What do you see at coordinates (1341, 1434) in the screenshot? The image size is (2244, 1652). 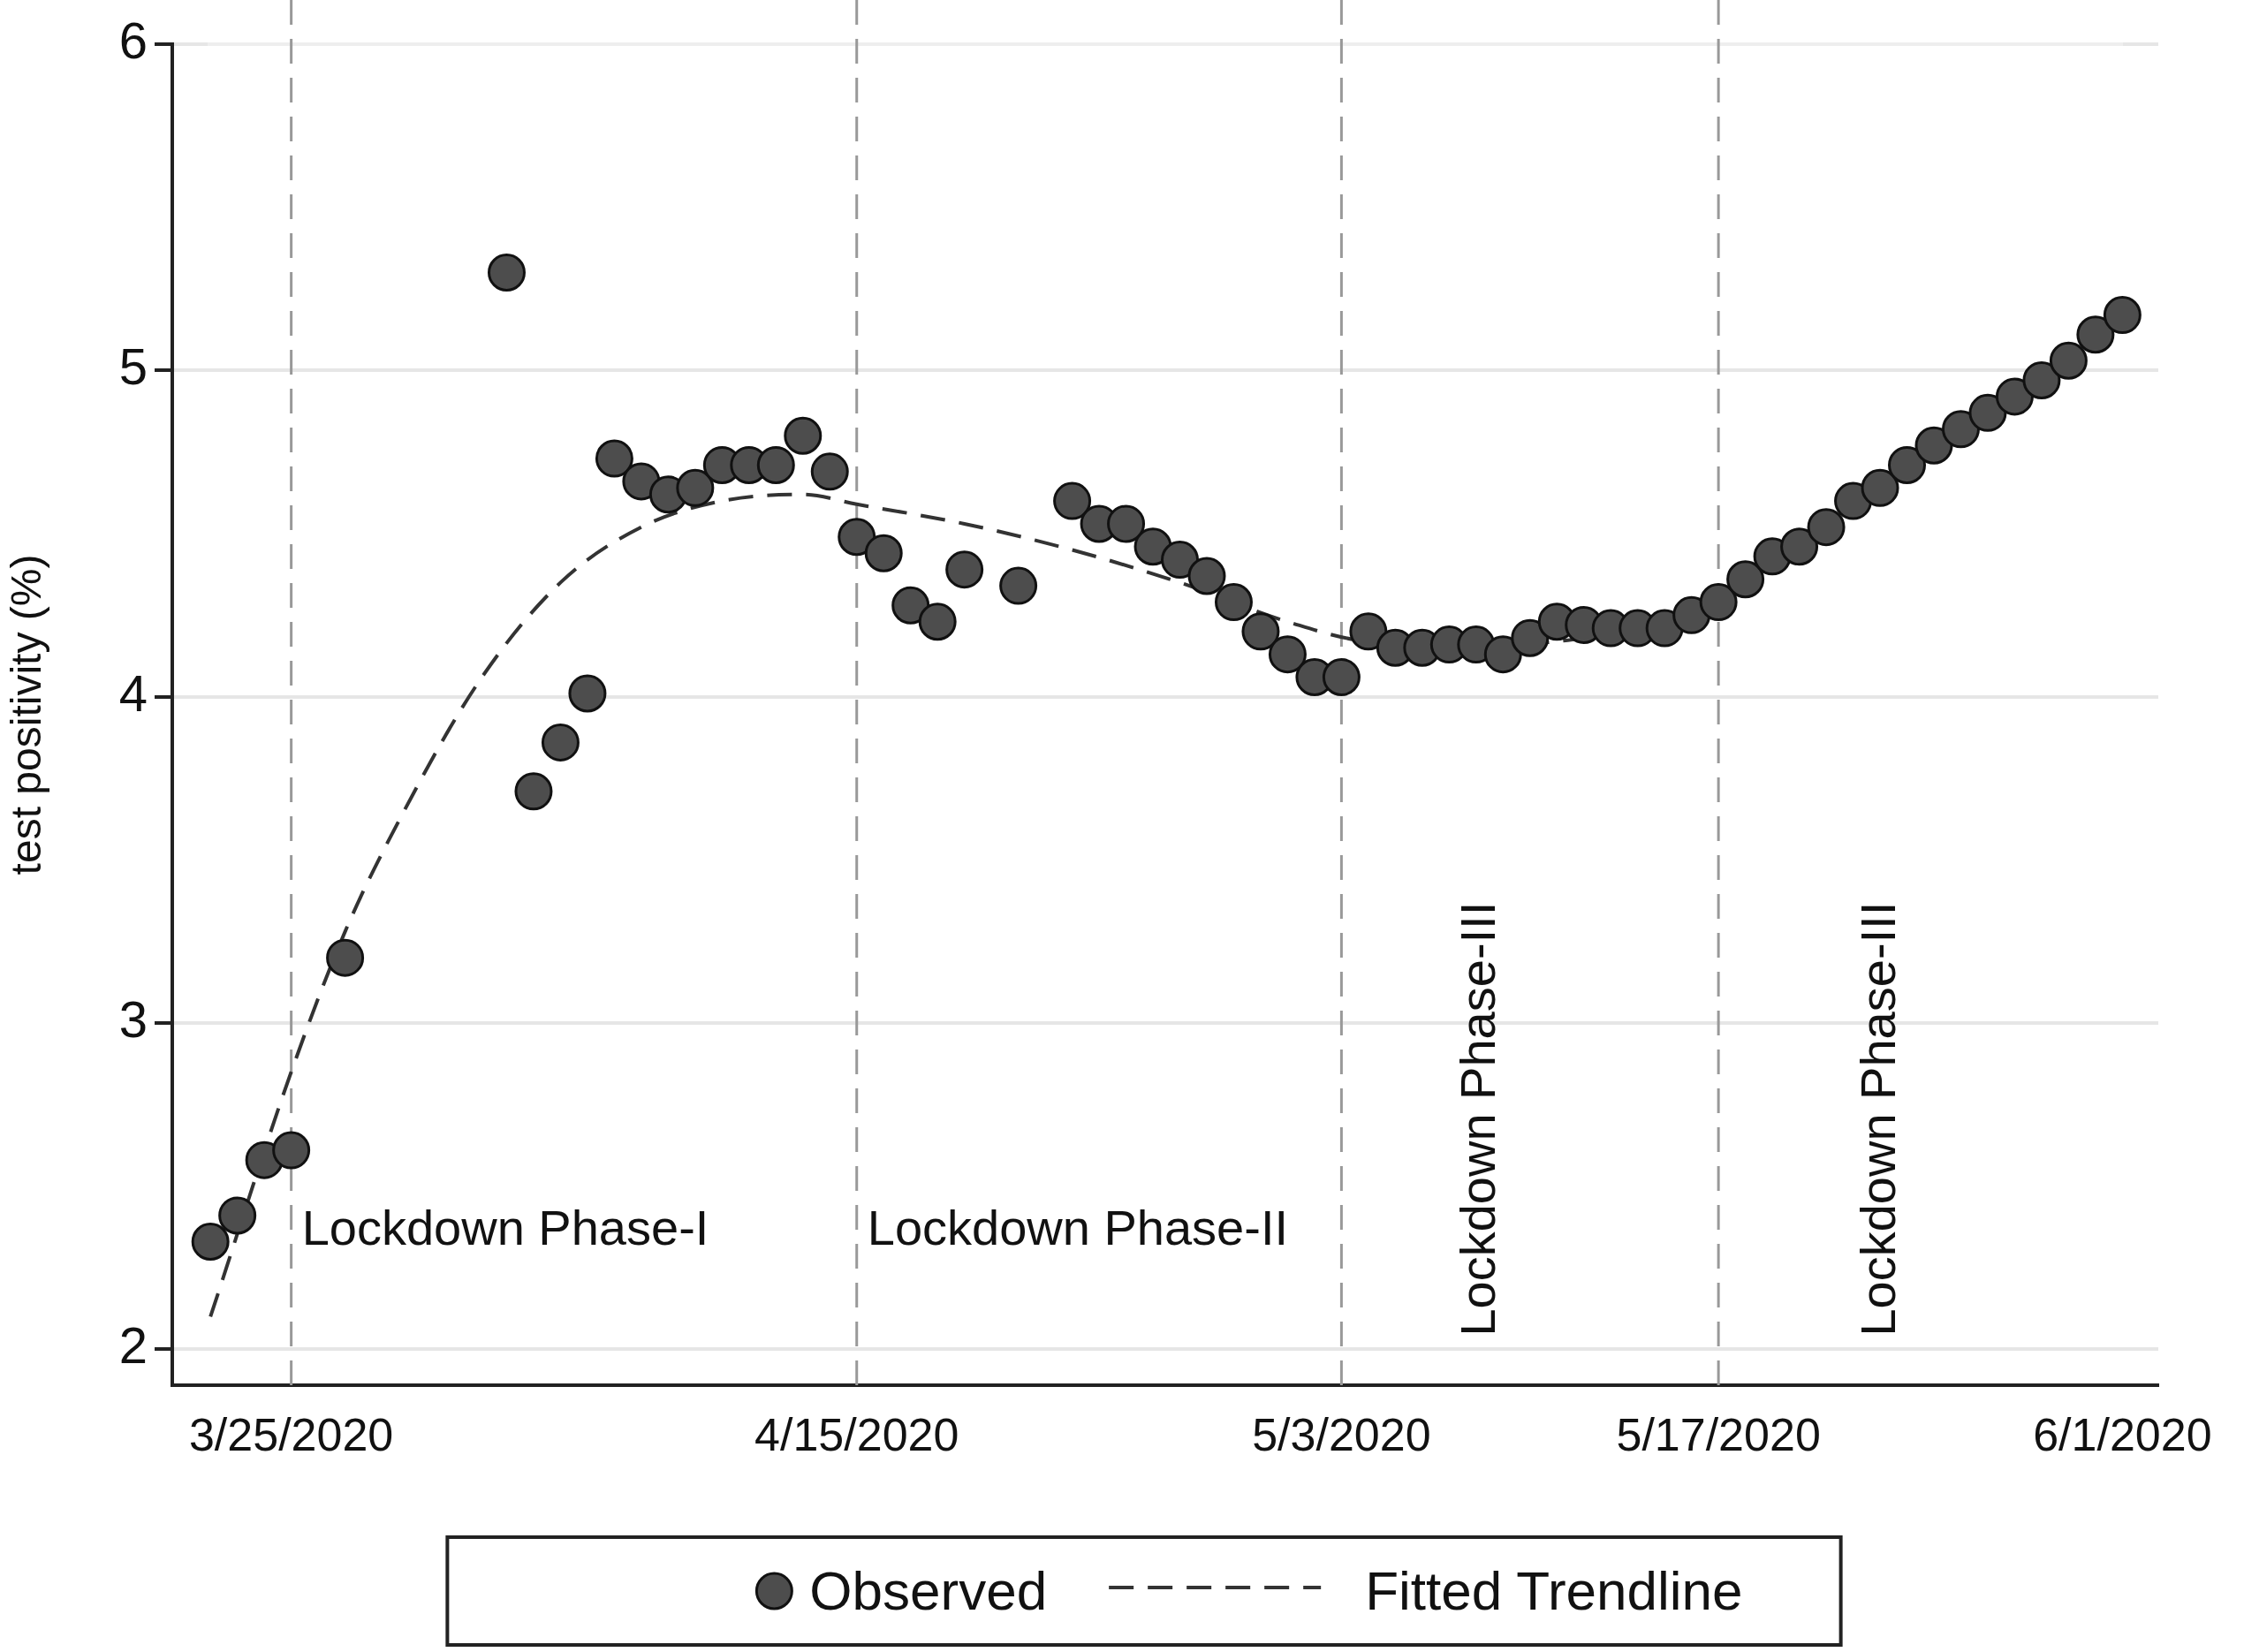 I see `x-tick-label: 5/3/2020` at bounding box center [1341, 1434].